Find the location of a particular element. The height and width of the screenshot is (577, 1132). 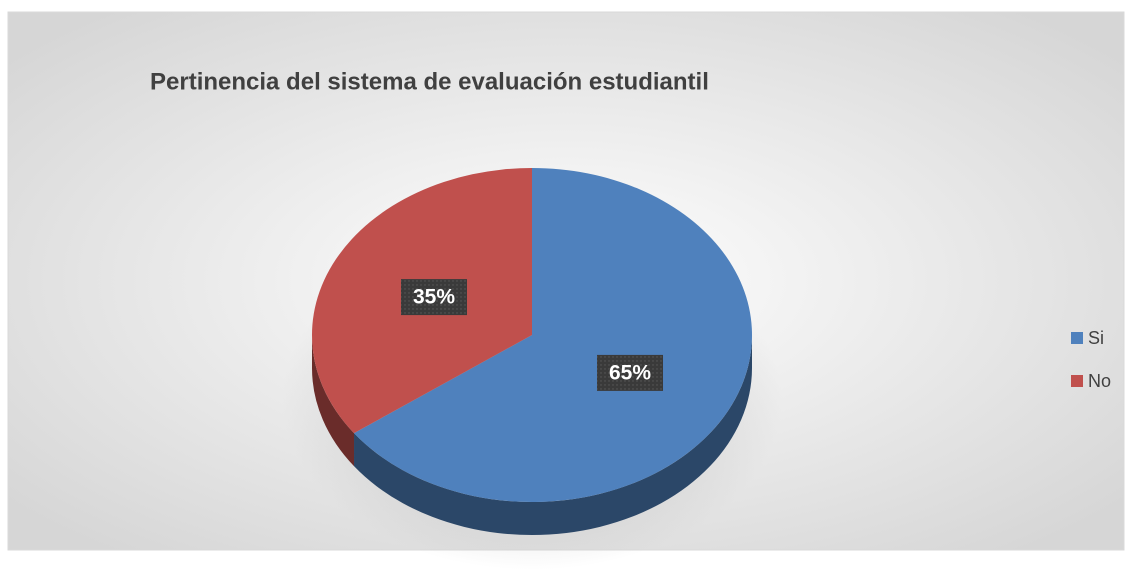

legend-label: No is located at coordinates (1099, 381).